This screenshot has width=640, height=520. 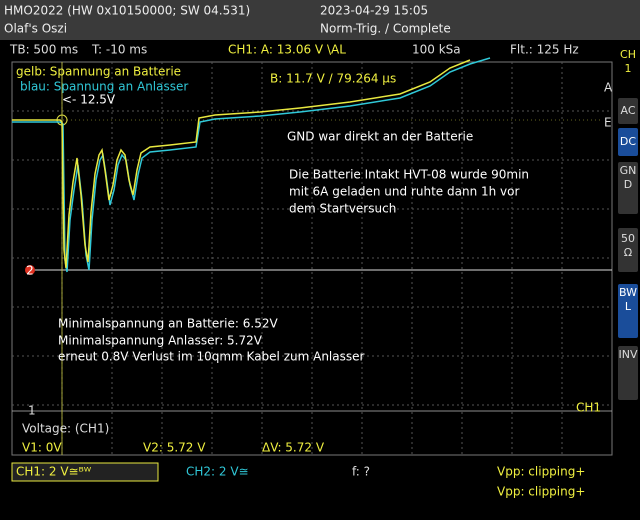 What do you see at coordinates (119, 50) in the screenshot?
I see `trigger-time: T: -10 ms` at bounding box center [119, 50].